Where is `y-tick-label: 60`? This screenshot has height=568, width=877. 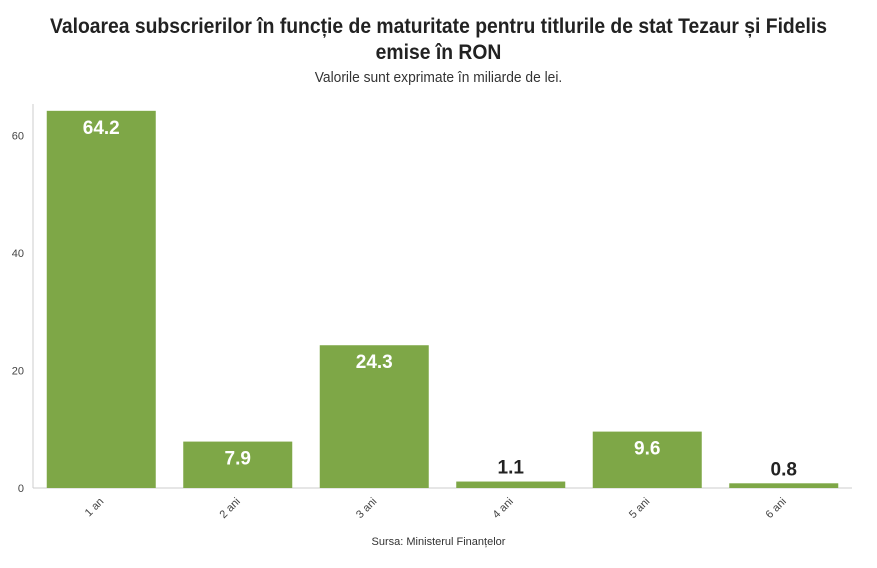
y-tick-label: 60 is located at coordinates (18, 137).